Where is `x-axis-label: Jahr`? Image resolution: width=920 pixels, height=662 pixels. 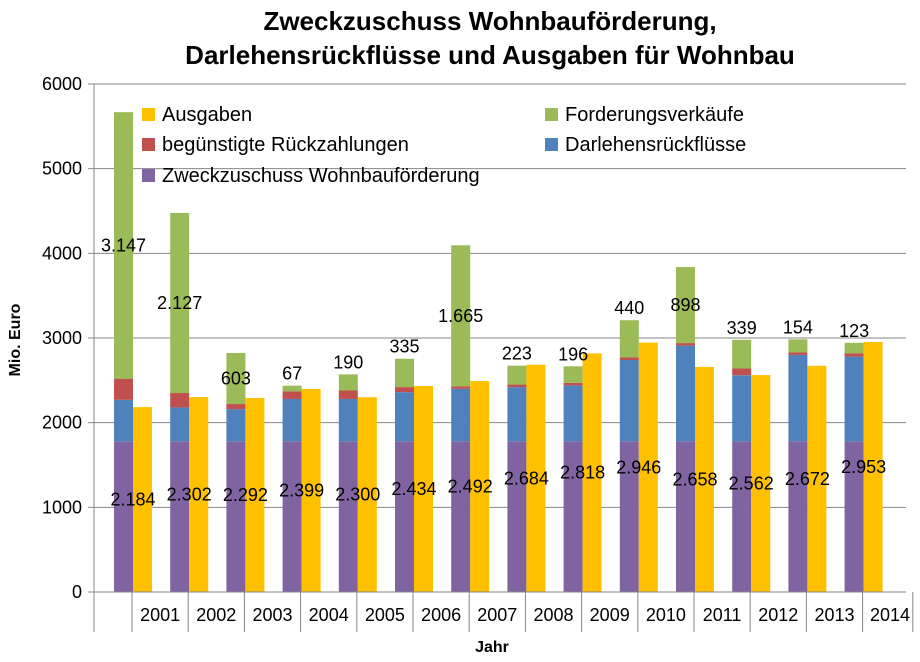
x-axis-label: Jahr is located at coordinates (492, 647).